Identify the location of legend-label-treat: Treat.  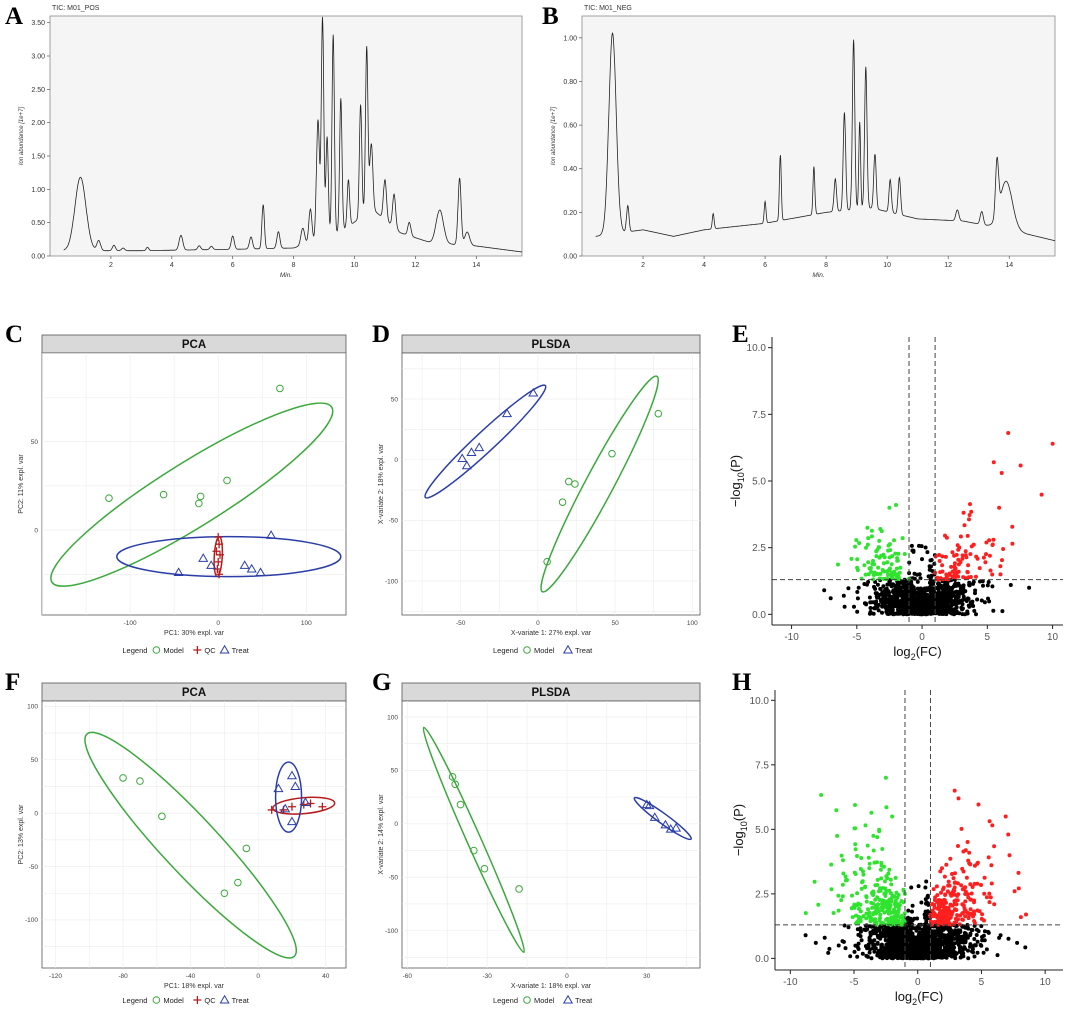
(241, 650).